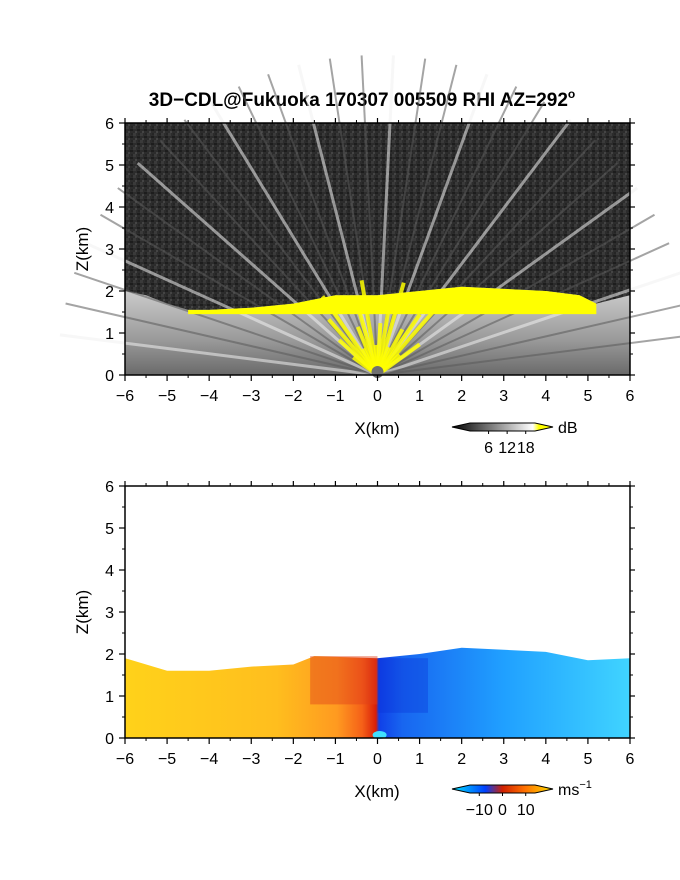  I want to click on colorbar-tick-label: 0, so click(502, 810).